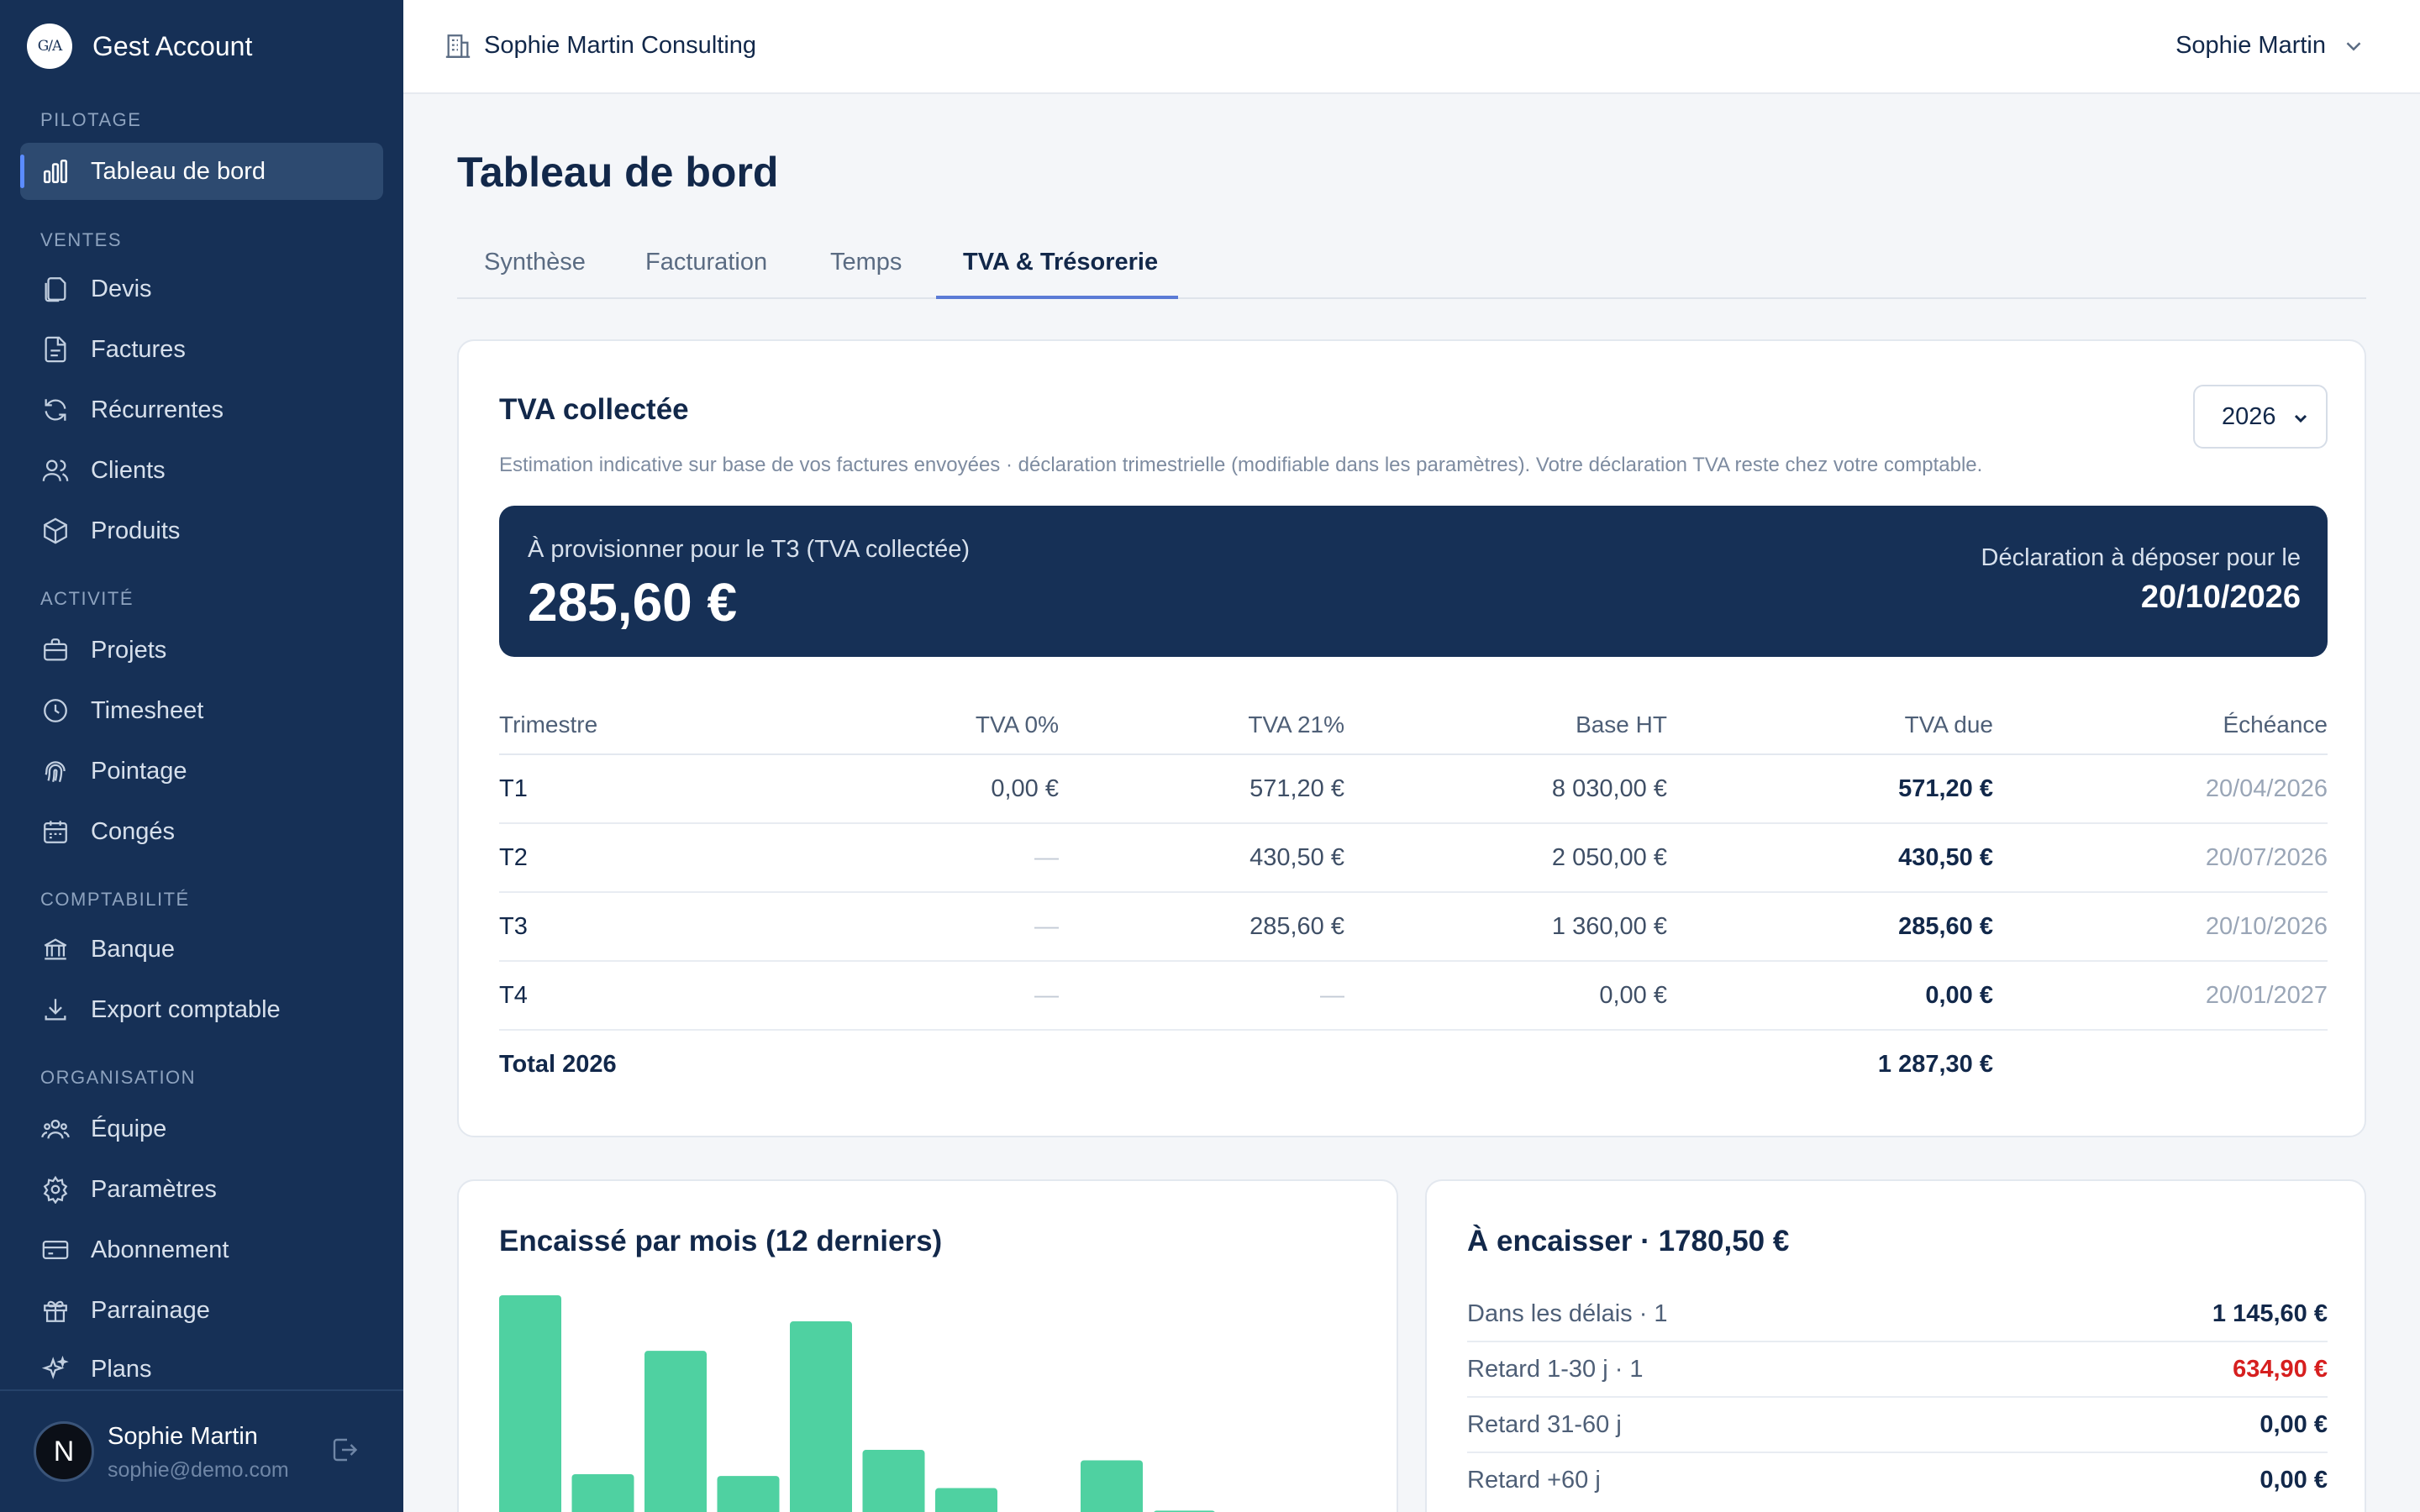 The height and width of the screenshot is (1512, 2420). Describe the element at coordinates (625, 927) in the screenshot. I see `quarter-cell: T3` at that location.